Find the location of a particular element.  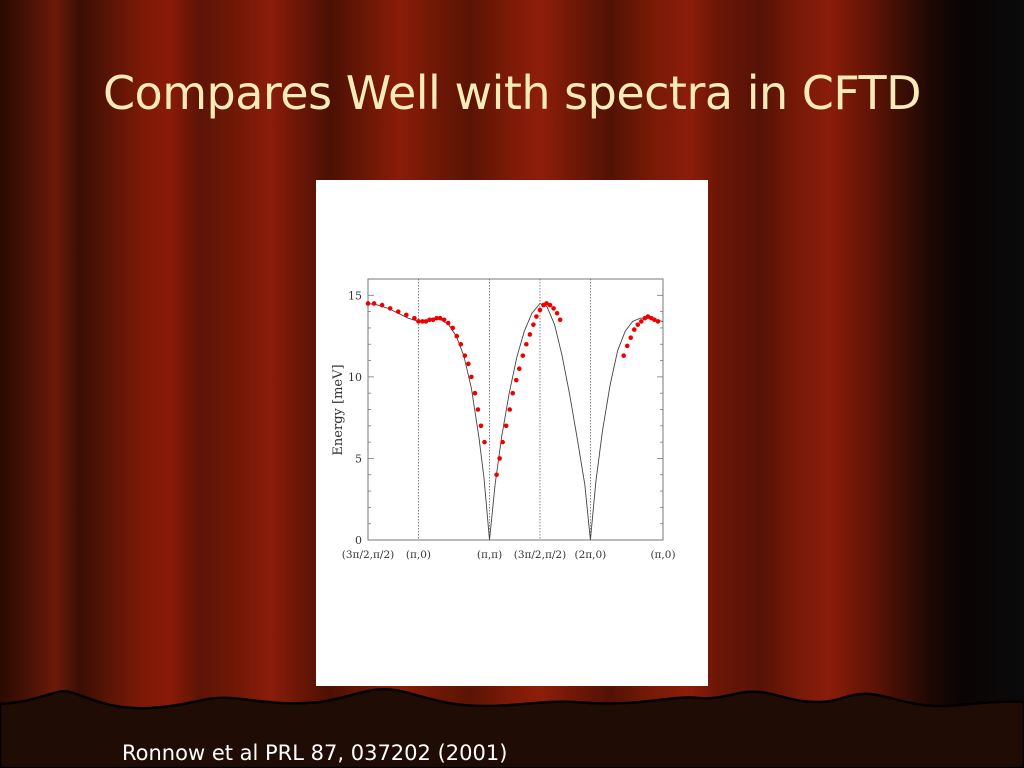

y-tick-label: 5 is located at coordinates (358, 458).